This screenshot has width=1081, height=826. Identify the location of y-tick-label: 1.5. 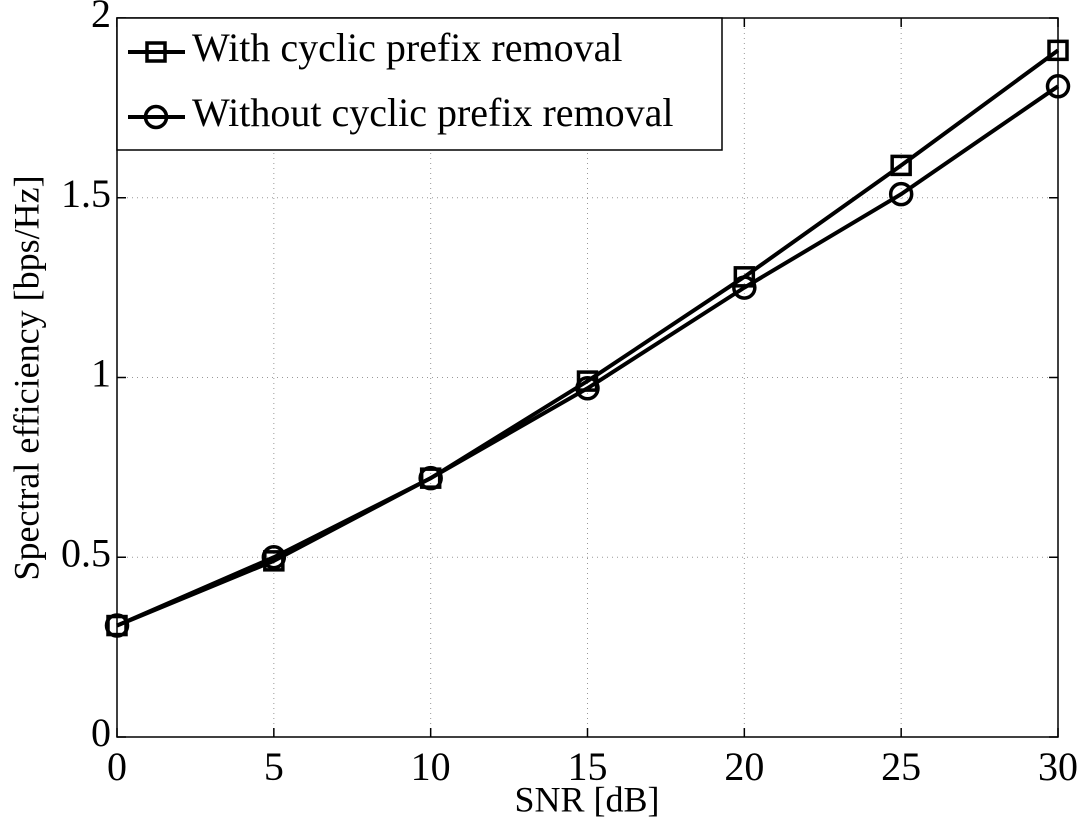
(86, 193).